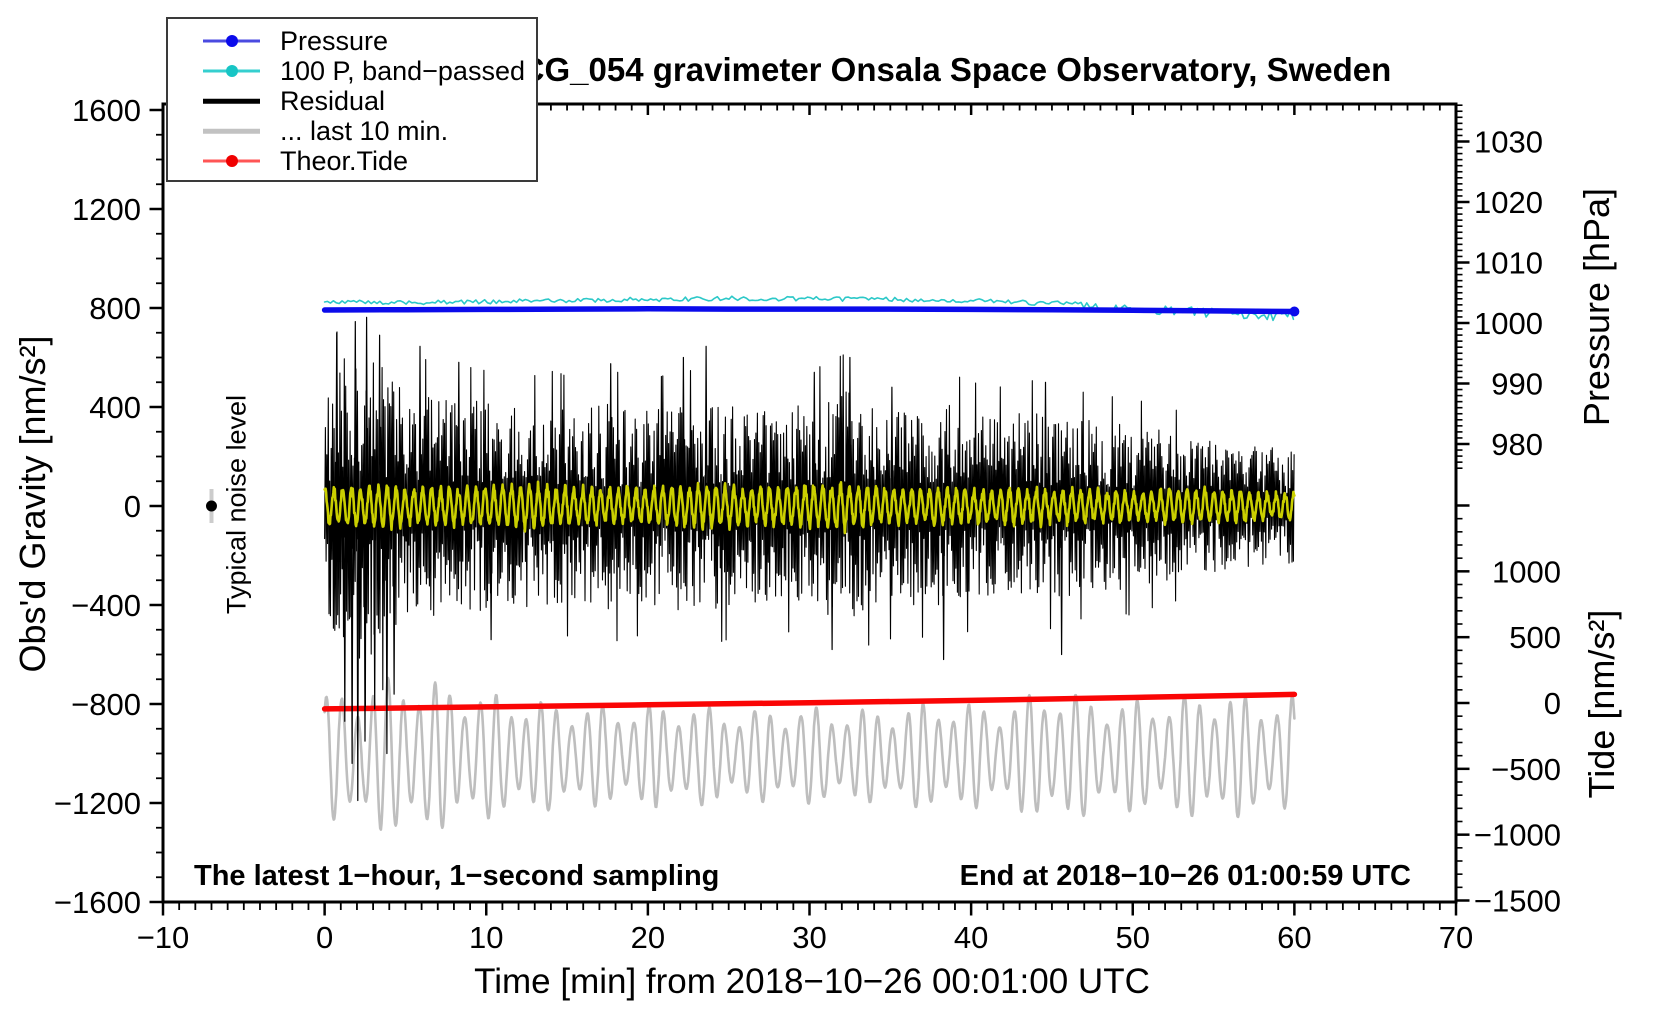 This screenshot has width=1660, height=1020. Describe the element at coordinates (648, 937) in the screenshot. I see `svg-text: 20` at that location.